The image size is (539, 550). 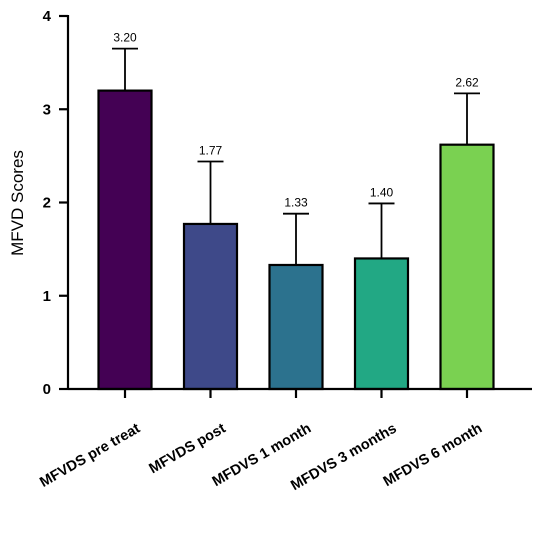 I want to click on x-tick-label-1: MFVDS pre treat, so click(x=90, y=456).